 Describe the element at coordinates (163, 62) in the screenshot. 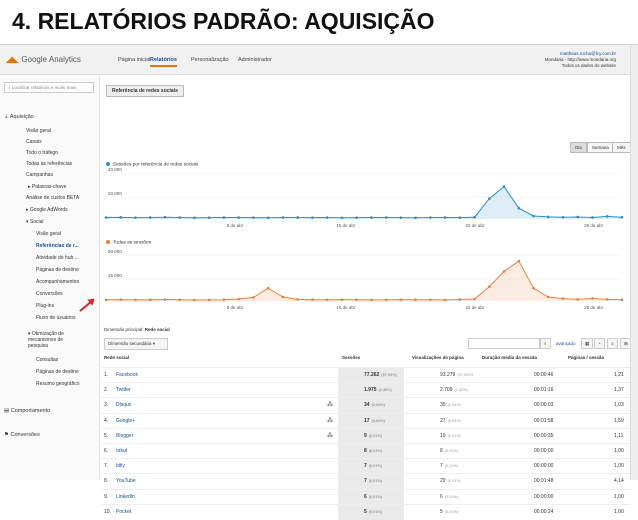

I see `nav-reports: Relatórios` at that location.